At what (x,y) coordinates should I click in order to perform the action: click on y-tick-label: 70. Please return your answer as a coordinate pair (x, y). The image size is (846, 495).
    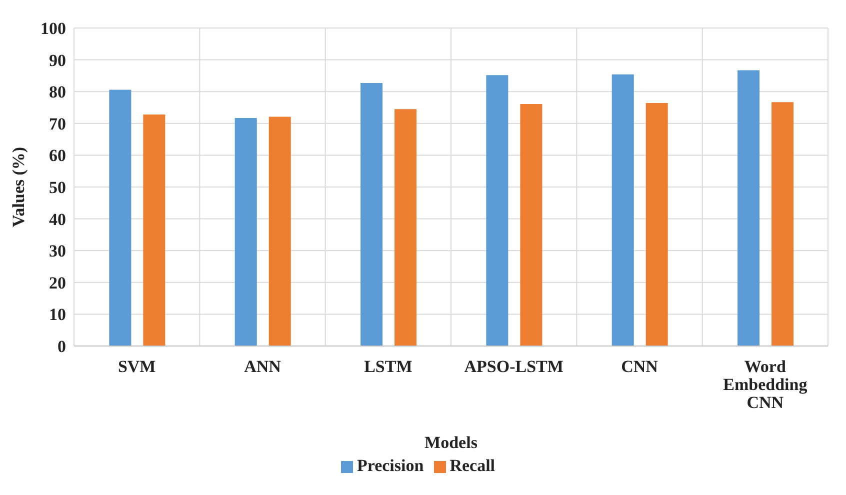
    Looking at the image, I should click on (57, 124).